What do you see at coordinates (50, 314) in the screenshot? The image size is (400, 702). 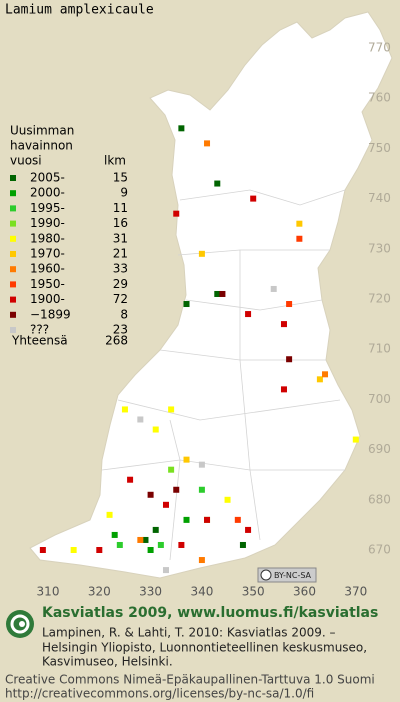 I see `legend-label: −1899` at bounding box center [50, 314].